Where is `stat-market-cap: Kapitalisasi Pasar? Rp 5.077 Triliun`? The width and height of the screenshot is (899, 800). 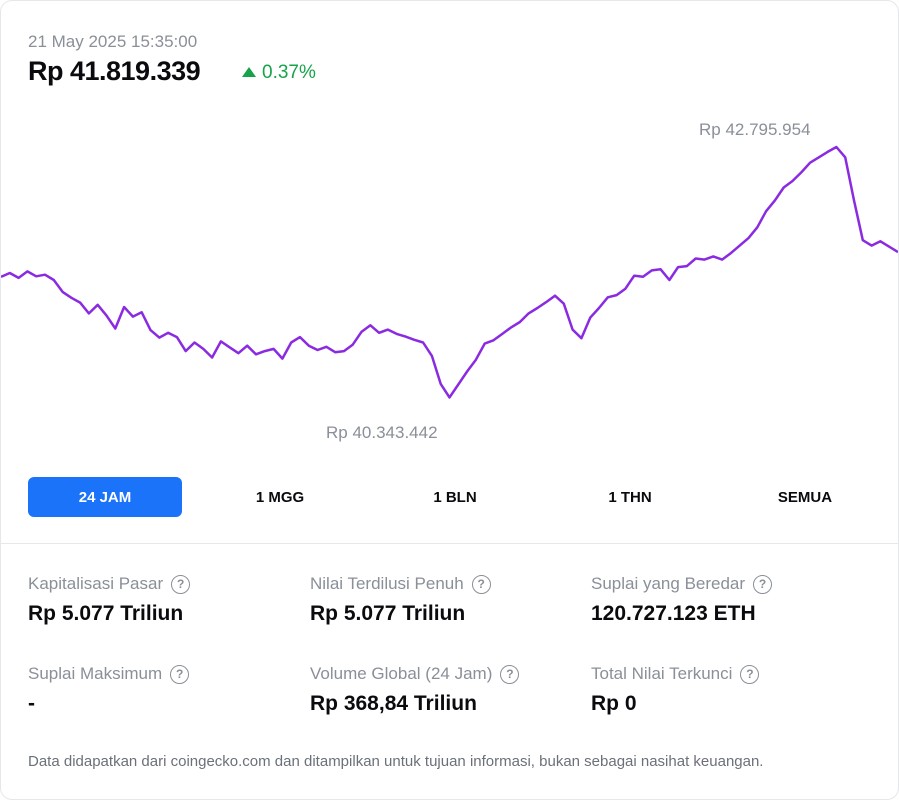
stat-market-cap: Kapitalisasi Pasar? Rp 5.077 Triliun is located at coordinates (109, 600).